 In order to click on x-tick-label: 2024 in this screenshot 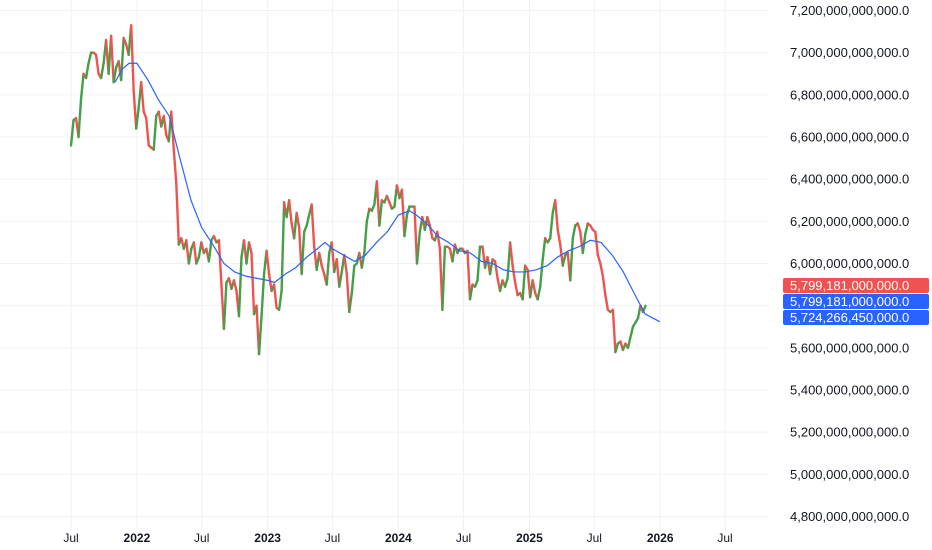, I will do `click(398, 538)`.